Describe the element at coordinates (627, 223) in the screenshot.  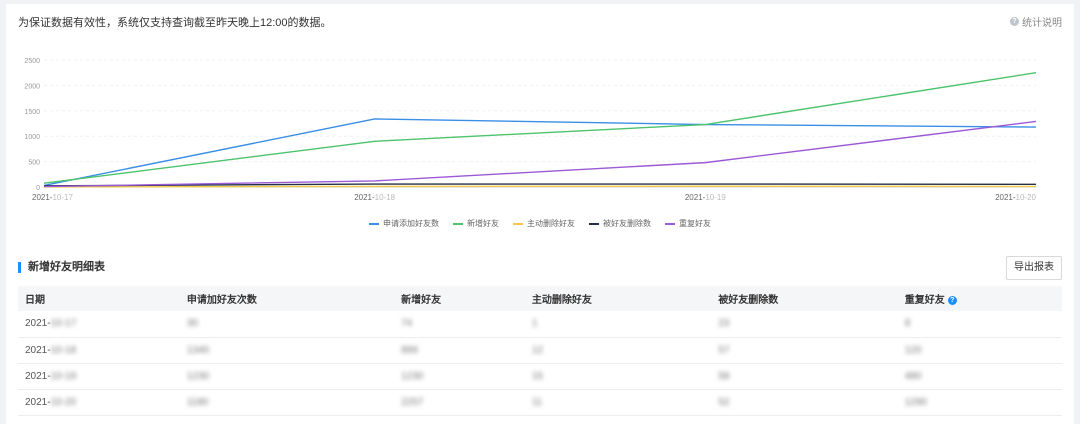
I see `legend-label: 被好友删除数` at that location.